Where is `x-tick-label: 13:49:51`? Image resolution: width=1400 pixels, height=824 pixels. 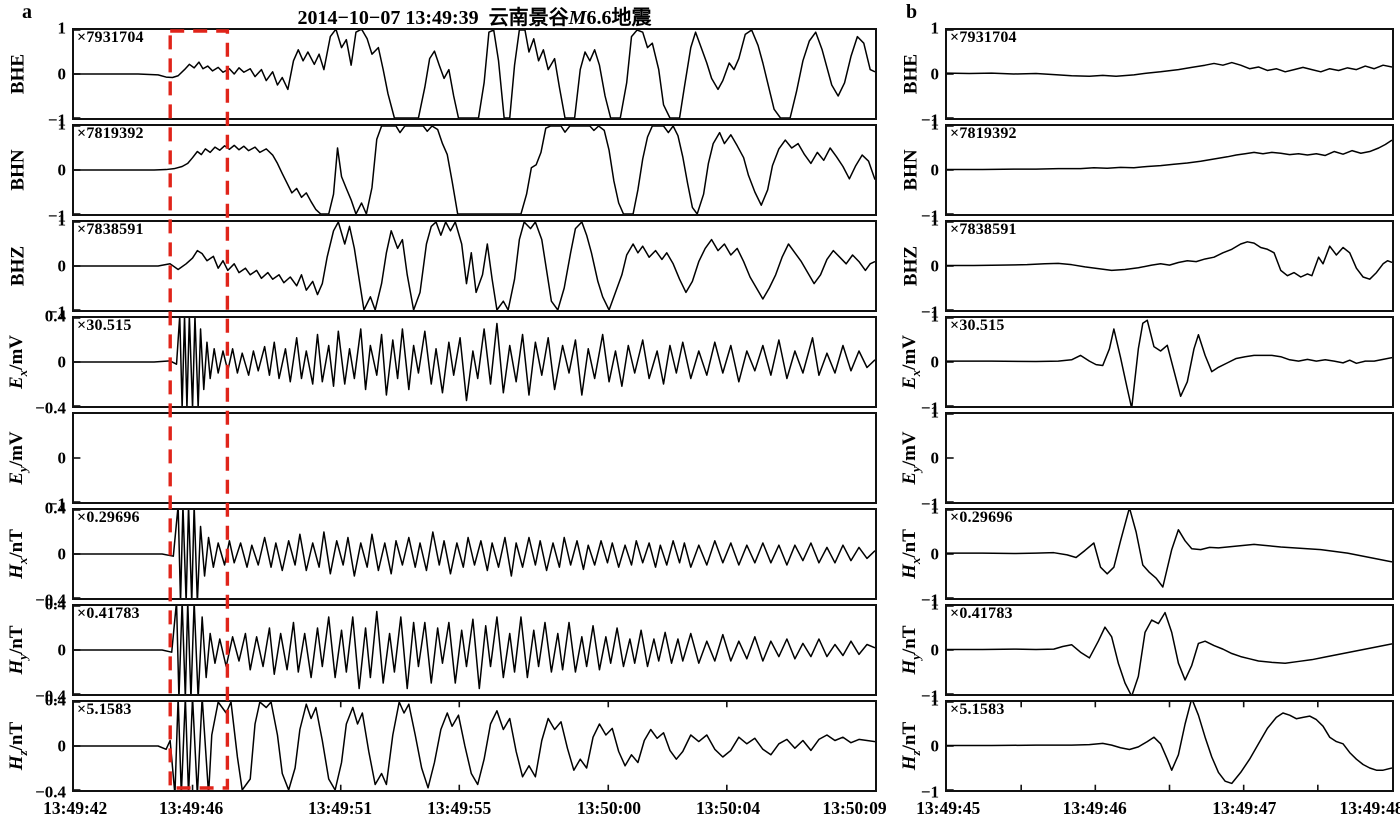 x-tick-label: 13:49:51 is located at coordinates (340, 808).